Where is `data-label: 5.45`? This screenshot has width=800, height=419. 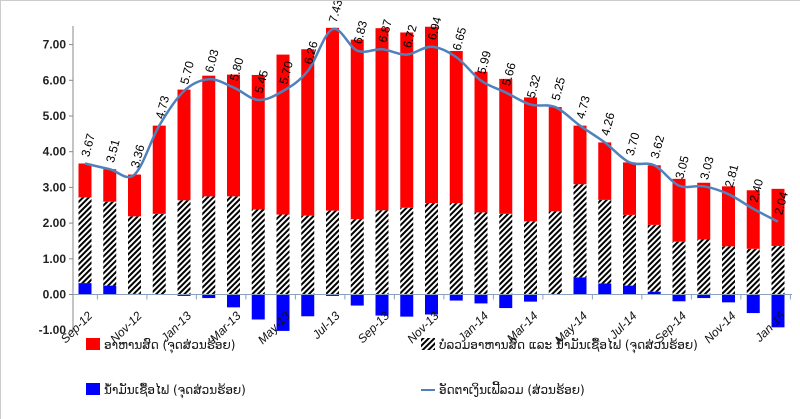
data-label: 5.45 is located at coordinates (262, 81).